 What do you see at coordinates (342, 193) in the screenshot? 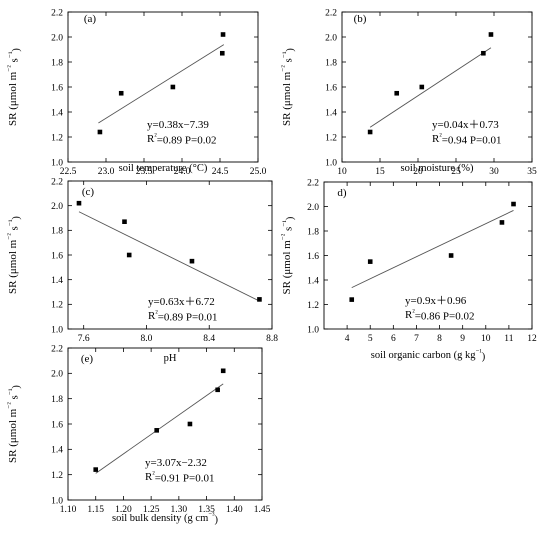
I see `panel-label: d)` at bounding box center [342, 193].